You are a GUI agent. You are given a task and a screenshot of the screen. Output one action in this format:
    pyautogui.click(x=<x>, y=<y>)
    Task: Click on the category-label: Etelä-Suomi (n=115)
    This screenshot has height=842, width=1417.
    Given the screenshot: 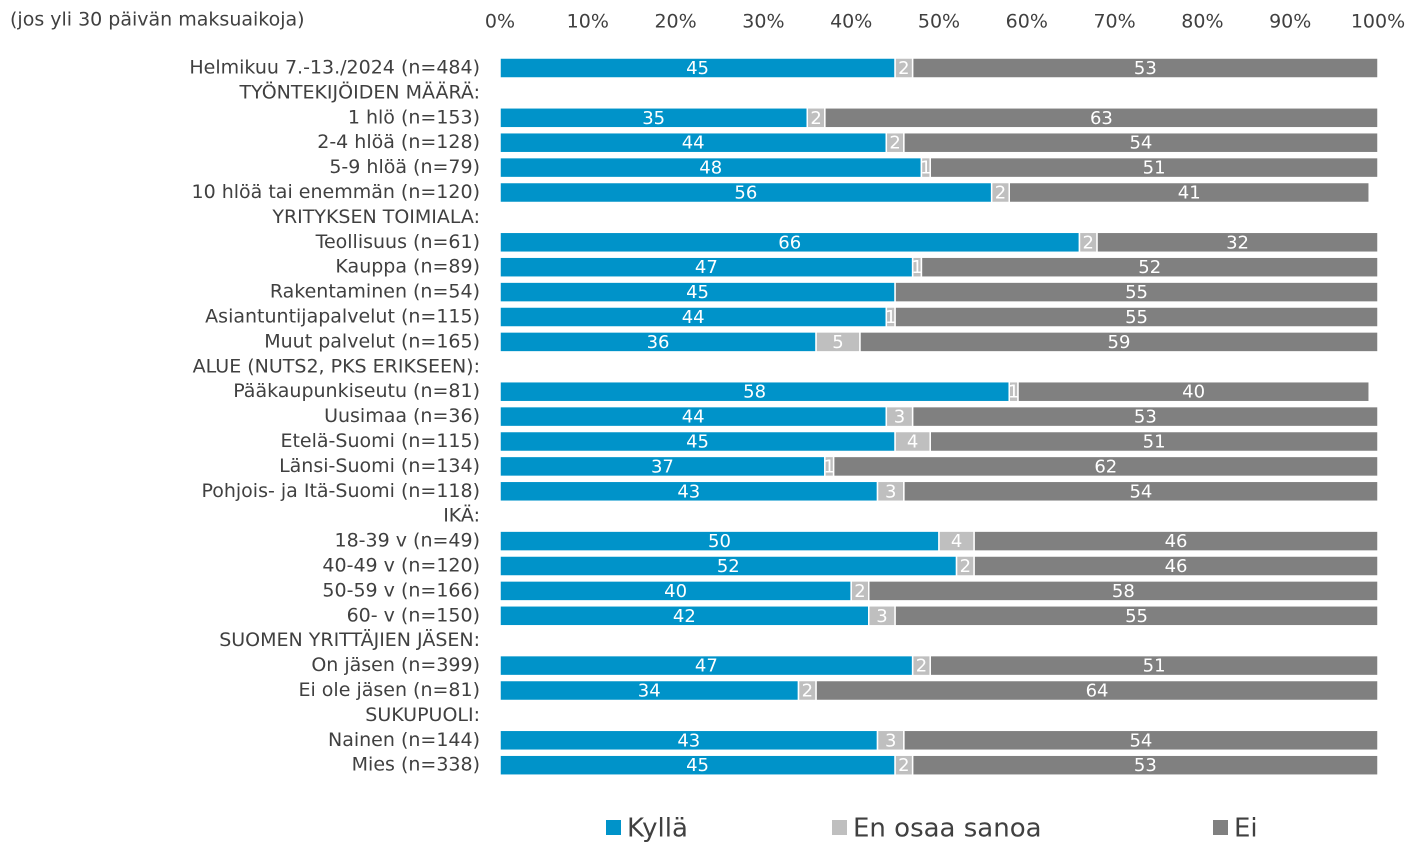 What is the action you would take?
    pyautogui.click(x=380, y=441)
    